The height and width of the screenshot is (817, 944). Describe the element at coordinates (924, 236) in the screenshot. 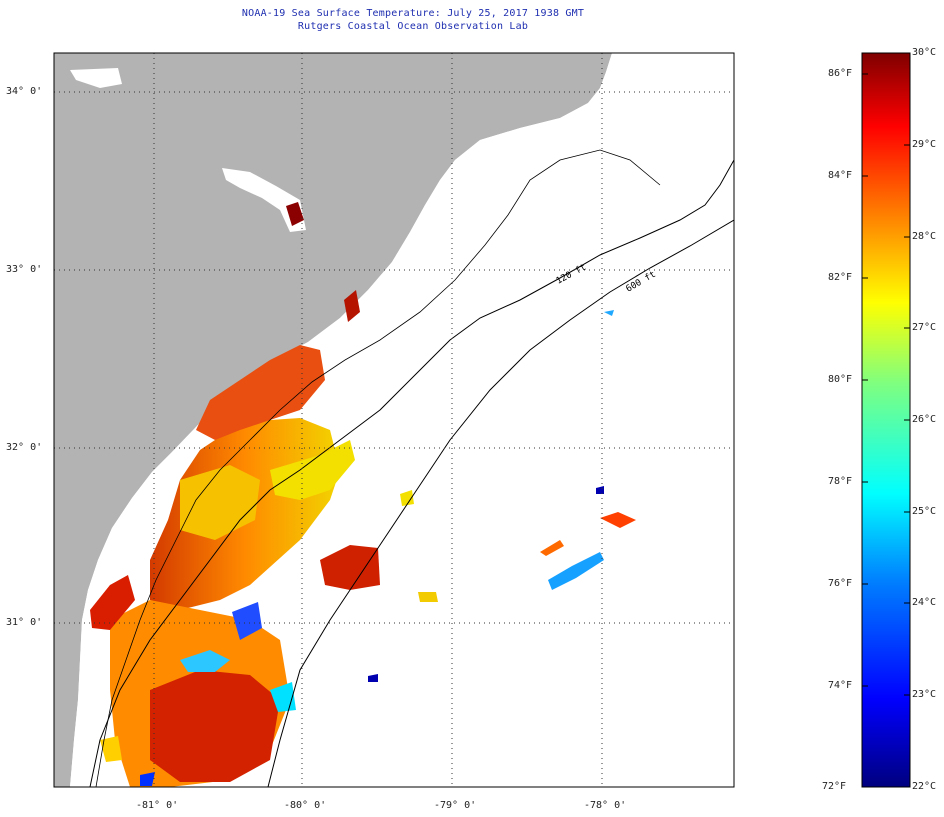

I see `colorbar-c-label: 28°C` at that location.